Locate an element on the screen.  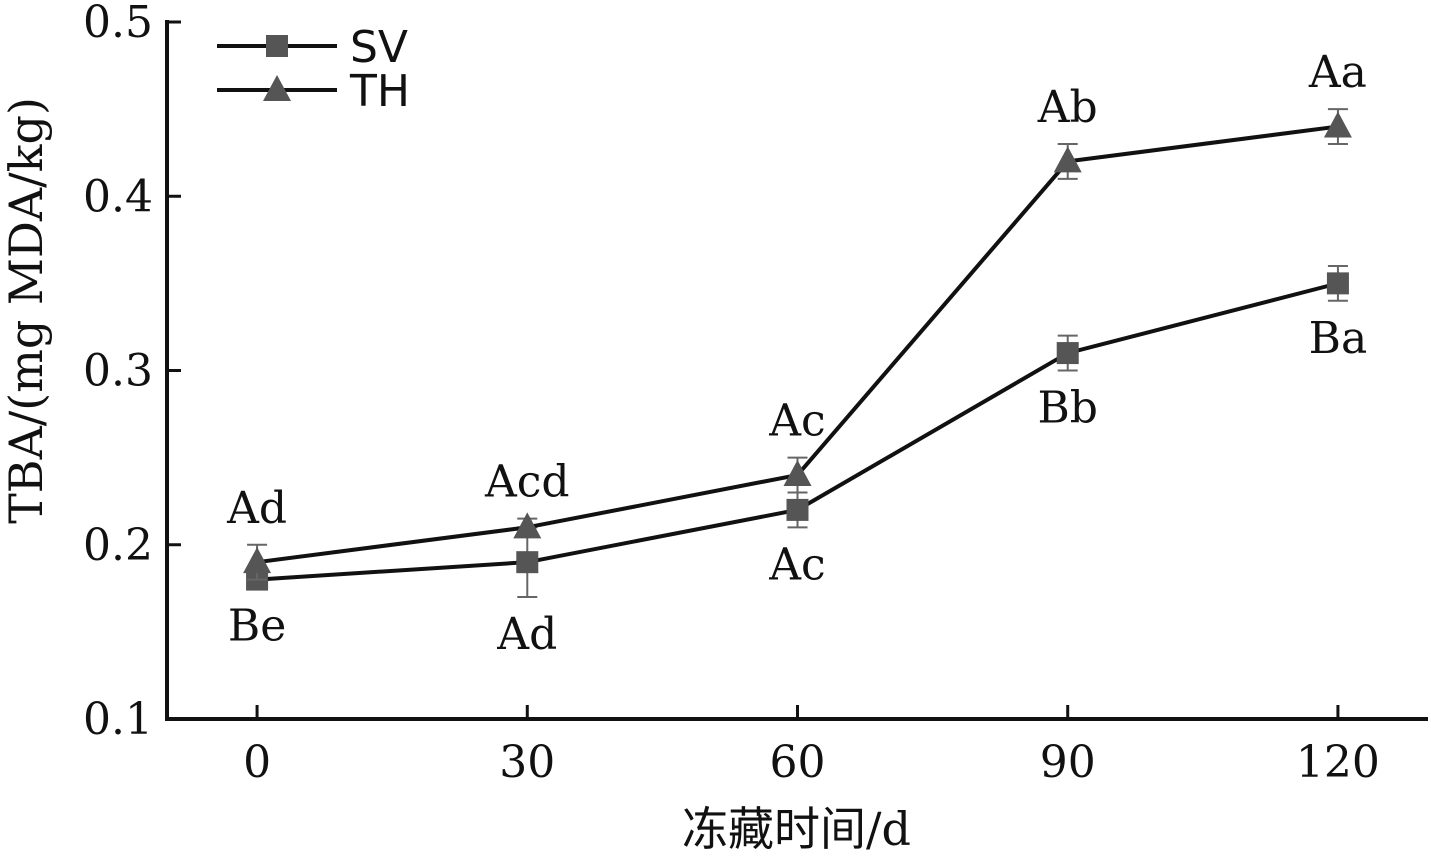
legend-label-sv: SV is located at coordinates (379, 47).